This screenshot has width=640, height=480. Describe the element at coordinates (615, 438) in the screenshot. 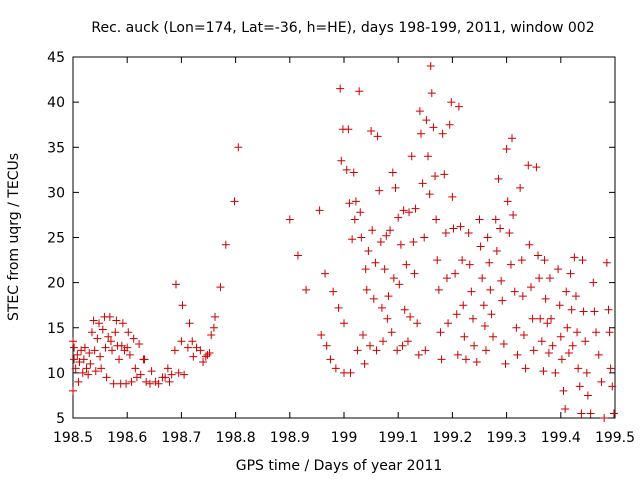

I see `x-tick-label: 199.5` at that location.